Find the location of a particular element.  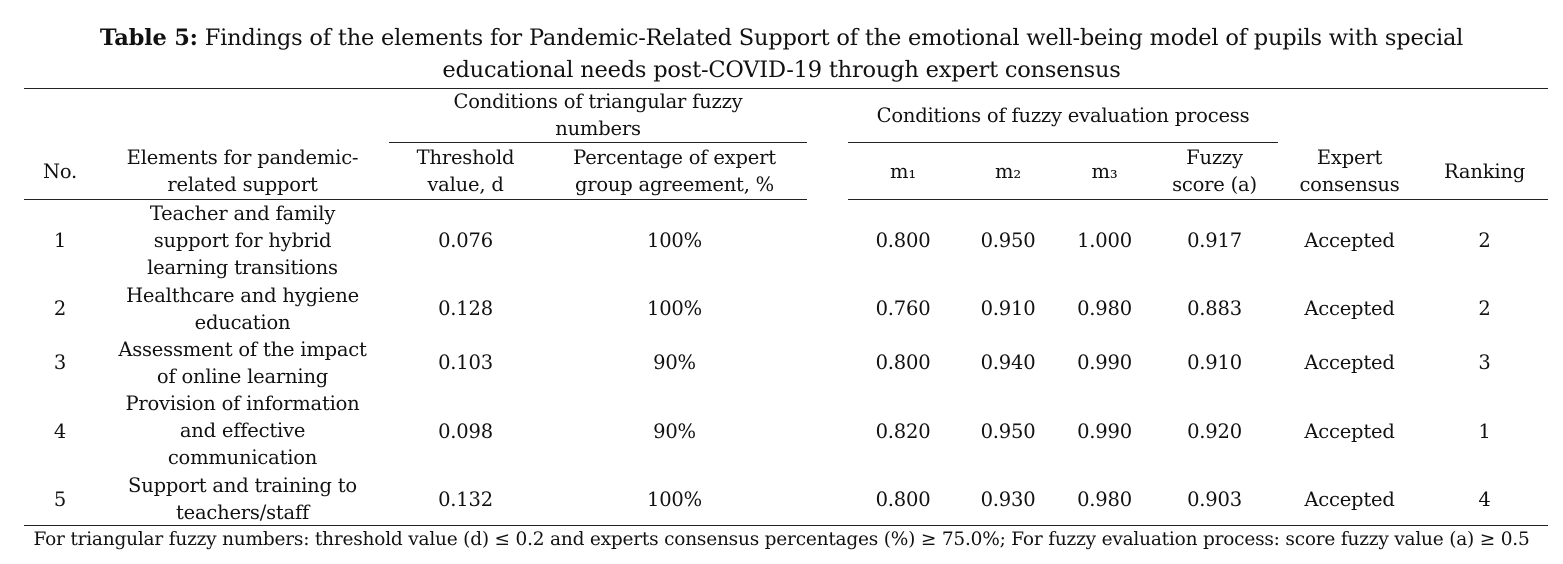

table-row-4-no: 4 is located at coordinates (60, 431).